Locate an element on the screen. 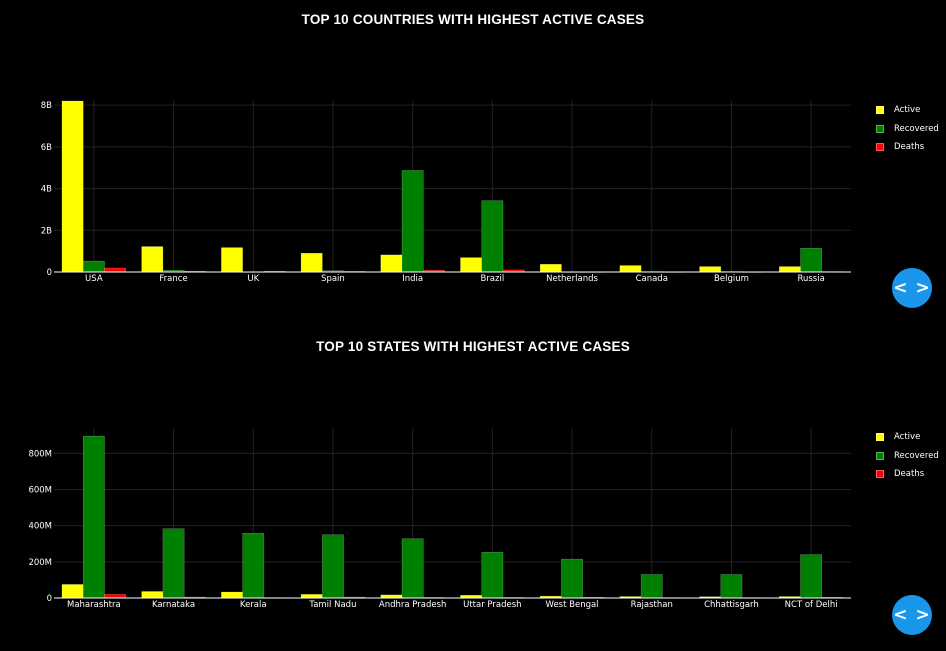 This screenshot has height=651, width=946. x-tick-label: Brazil is located at coordinates (492, 279).